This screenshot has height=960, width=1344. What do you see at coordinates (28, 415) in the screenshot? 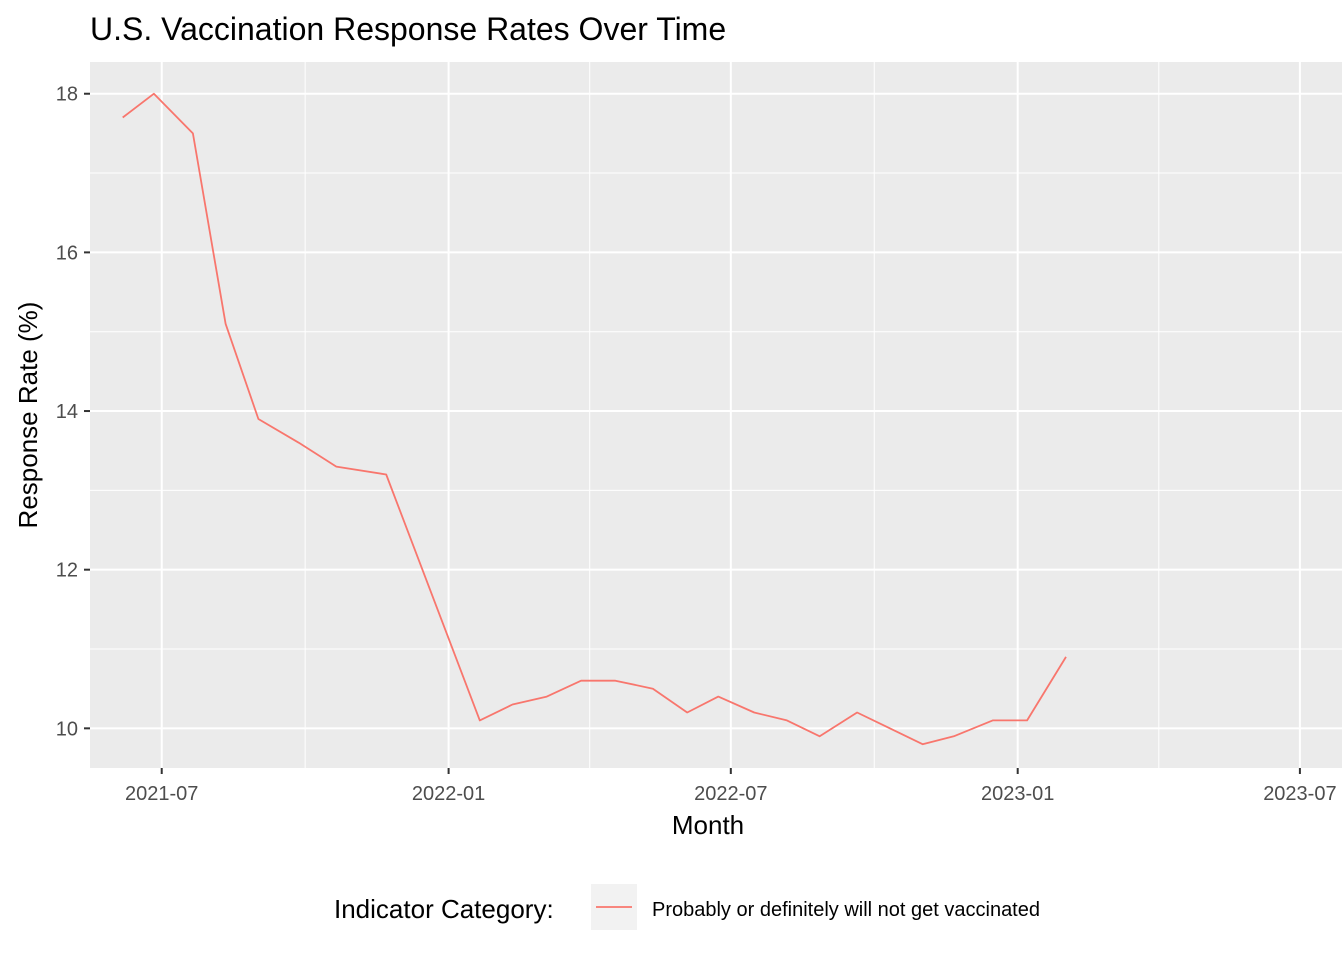
I see `y-axis-title: Response Rate (%)` at bounding box center [28, 415].